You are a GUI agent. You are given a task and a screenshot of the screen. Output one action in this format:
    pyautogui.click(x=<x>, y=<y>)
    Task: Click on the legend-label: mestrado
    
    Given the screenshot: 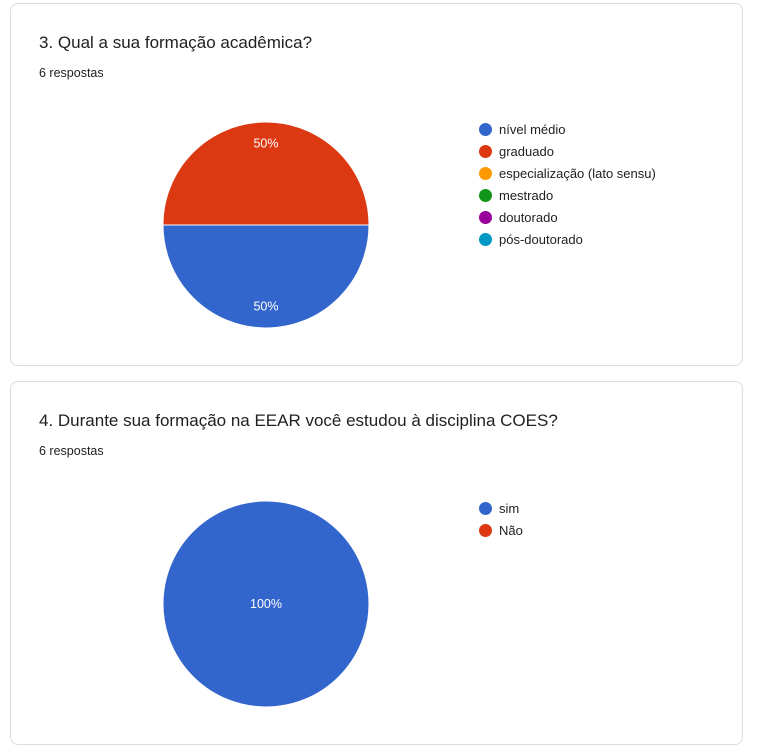 What is the action you would take?
    pyautogui.click(x=526, y=195)
    